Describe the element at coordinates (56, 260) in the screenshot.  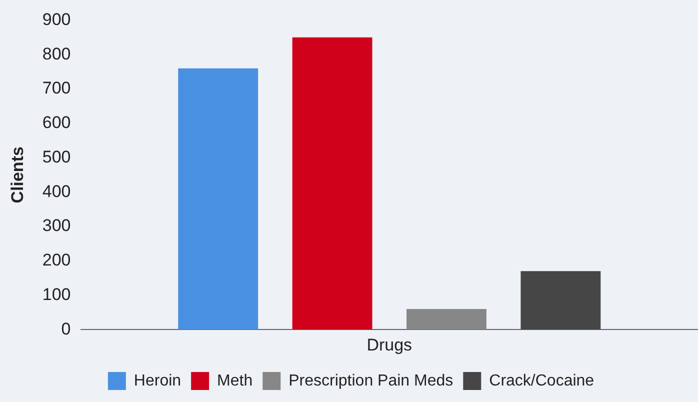
I see `y-tick-label: 200` at that location.